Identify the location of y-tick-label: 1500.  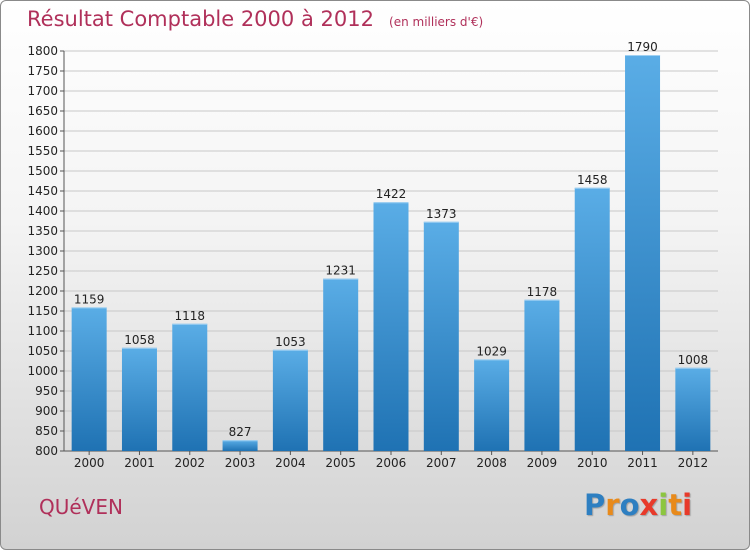
(42, 171).